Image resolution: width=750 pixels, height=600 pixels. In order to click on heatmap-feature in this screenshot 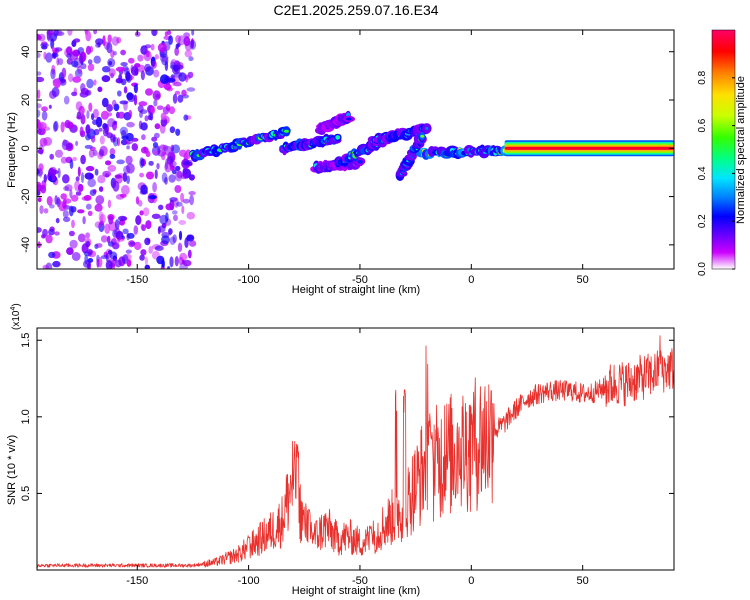, I will do `click(240, 144)`.